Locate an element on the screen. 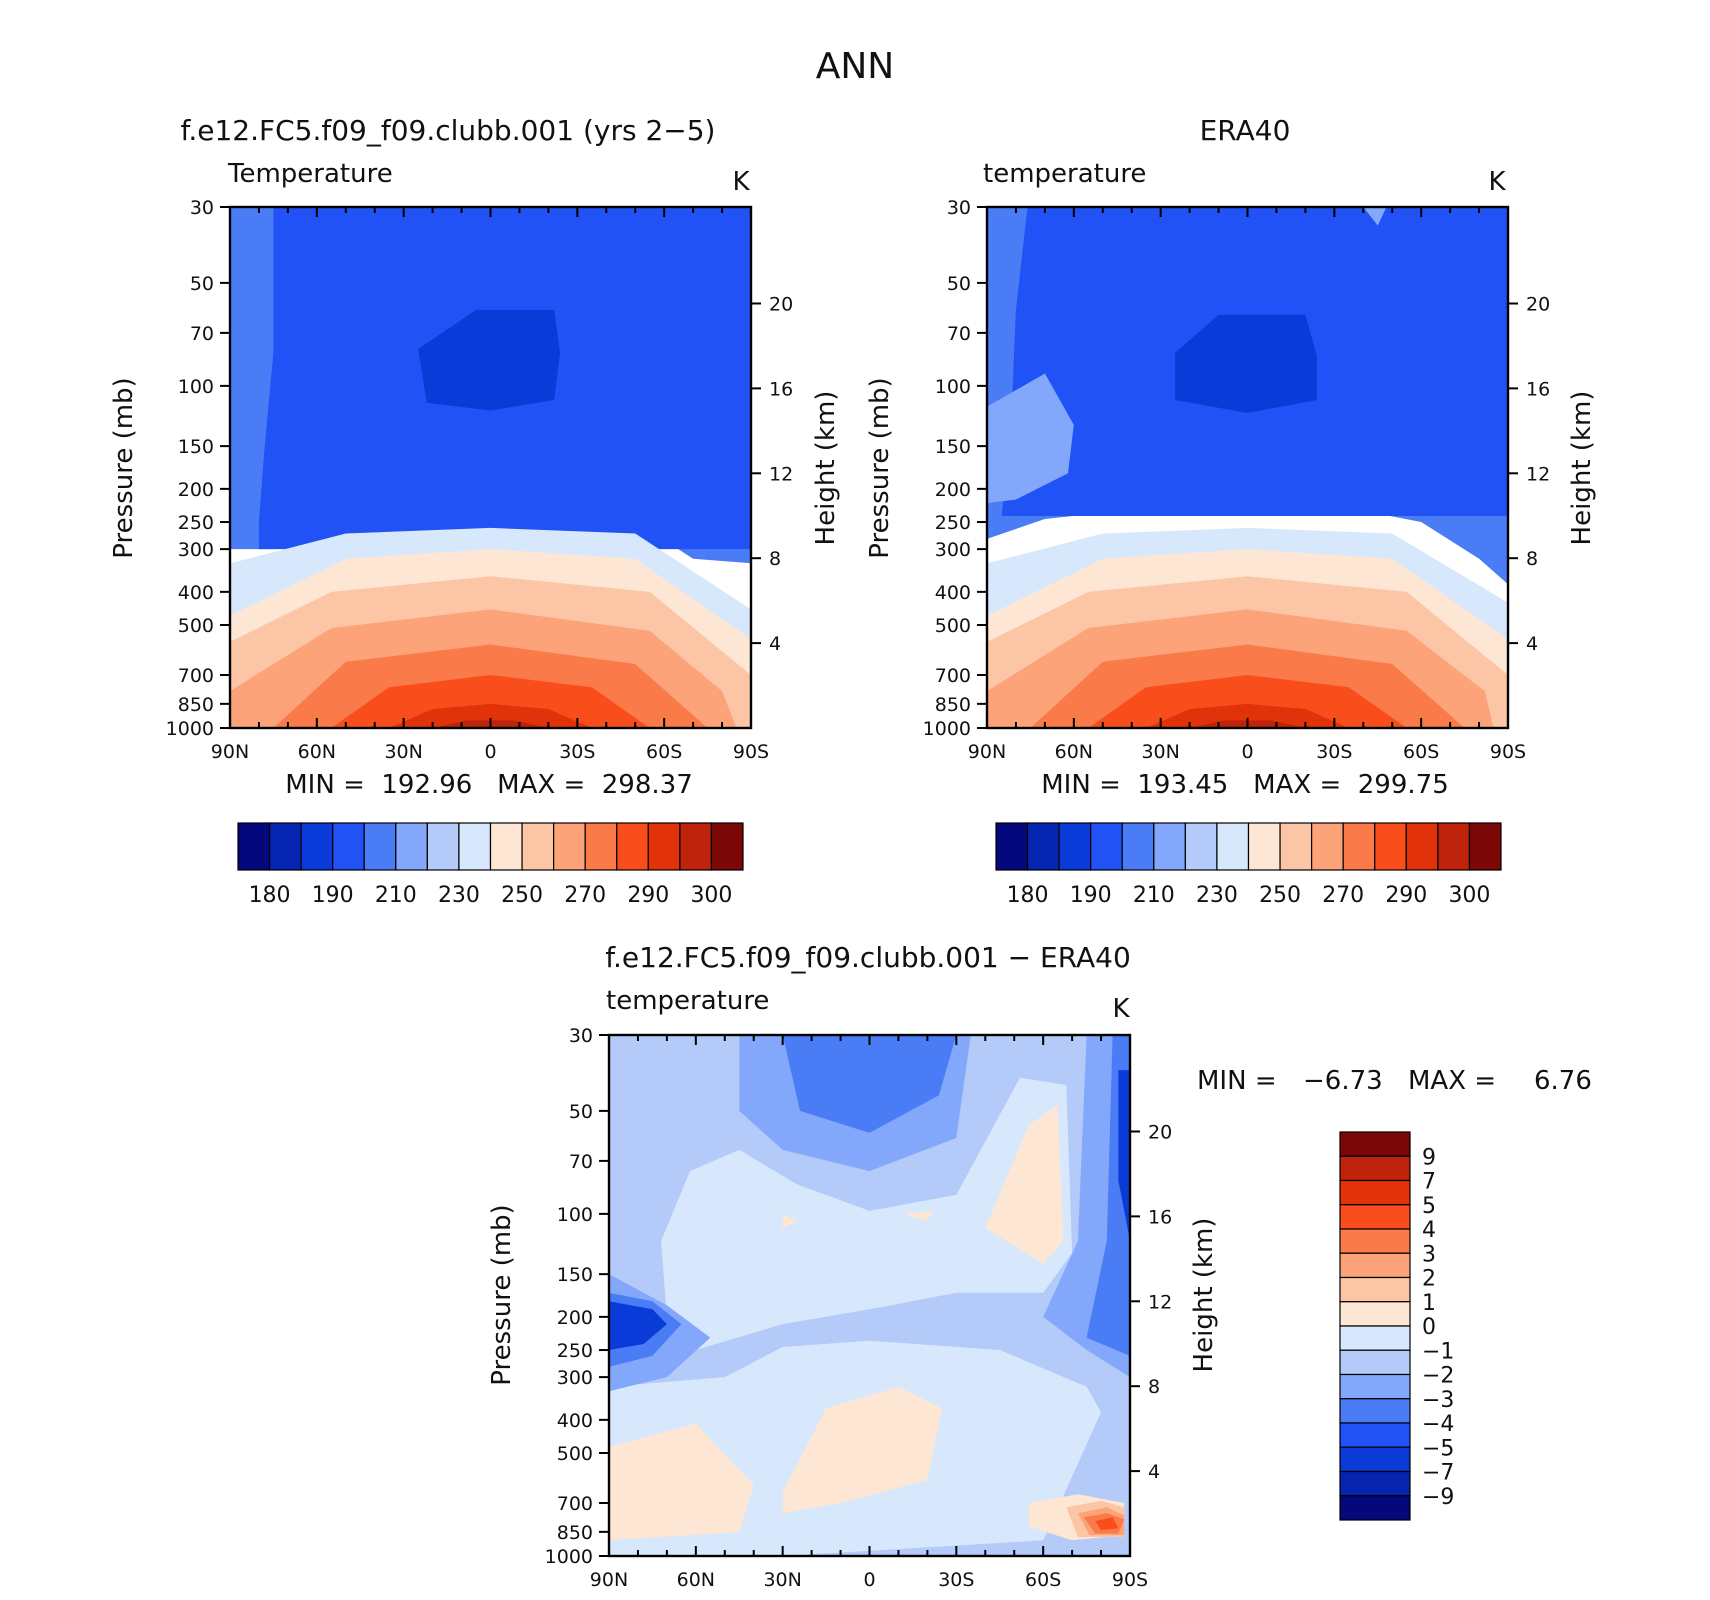 The height and width of the screenshot is (1600, 1710). panel-model-variable-label: Temperature is located at coordinates (310, 174).